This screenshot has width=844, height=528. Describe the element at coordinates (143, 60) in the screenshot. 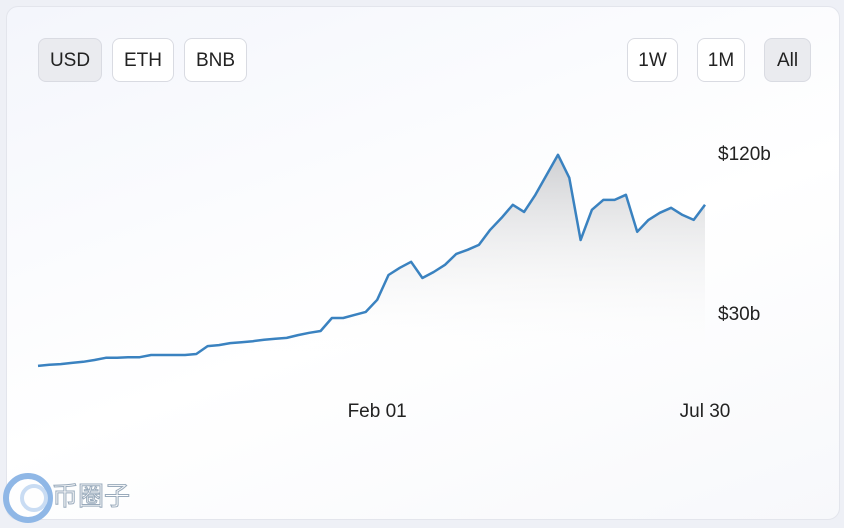

I see `currency-button: ETH` at that location.